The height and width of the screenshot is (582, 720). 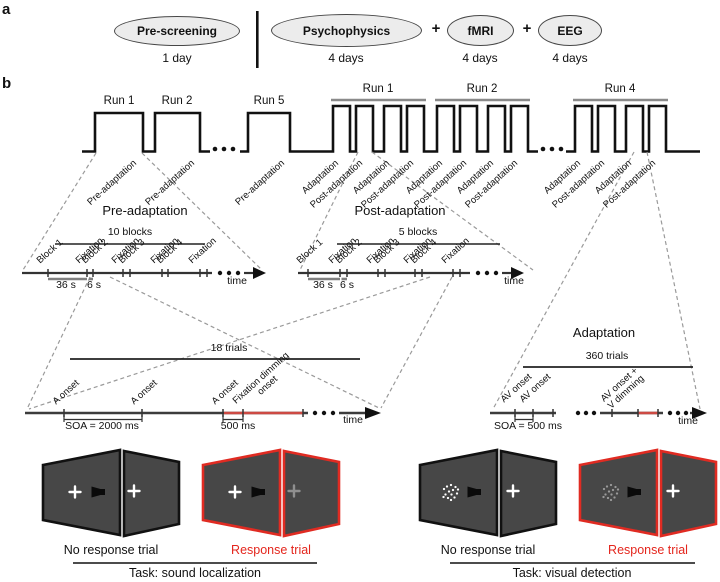 I want to click on screen-pair-visual-response, so click(x=648, y=493).